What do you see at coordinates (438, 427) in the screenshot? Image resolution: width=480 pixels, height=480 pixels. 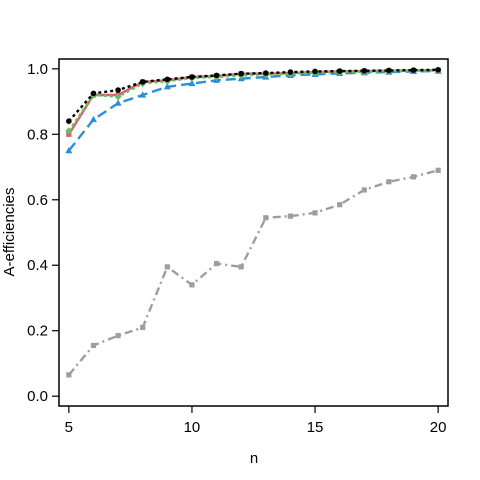 I see `x-tick-label: 20` at bounding box center [438, 427].